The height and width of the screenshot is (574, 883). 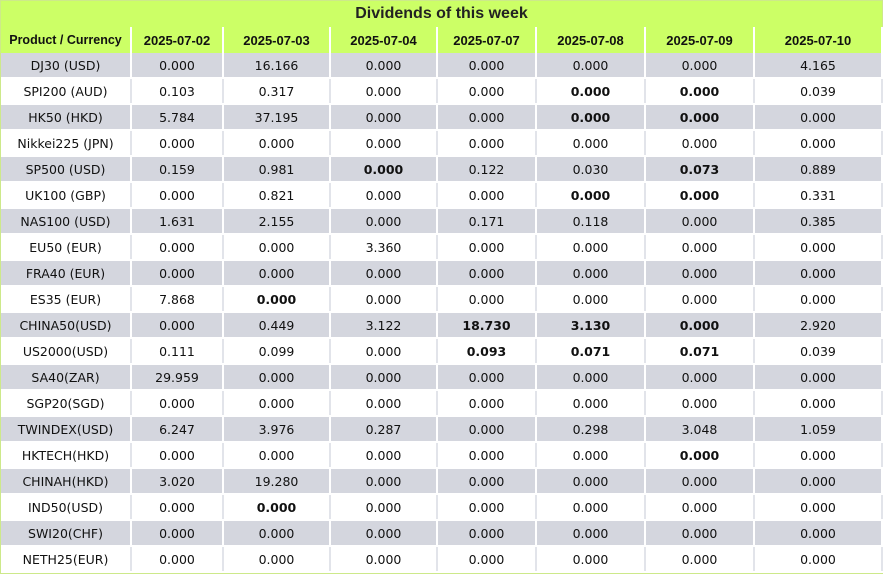 I want to click on dividend-cell: 37.195, so click(x=277, y=117).